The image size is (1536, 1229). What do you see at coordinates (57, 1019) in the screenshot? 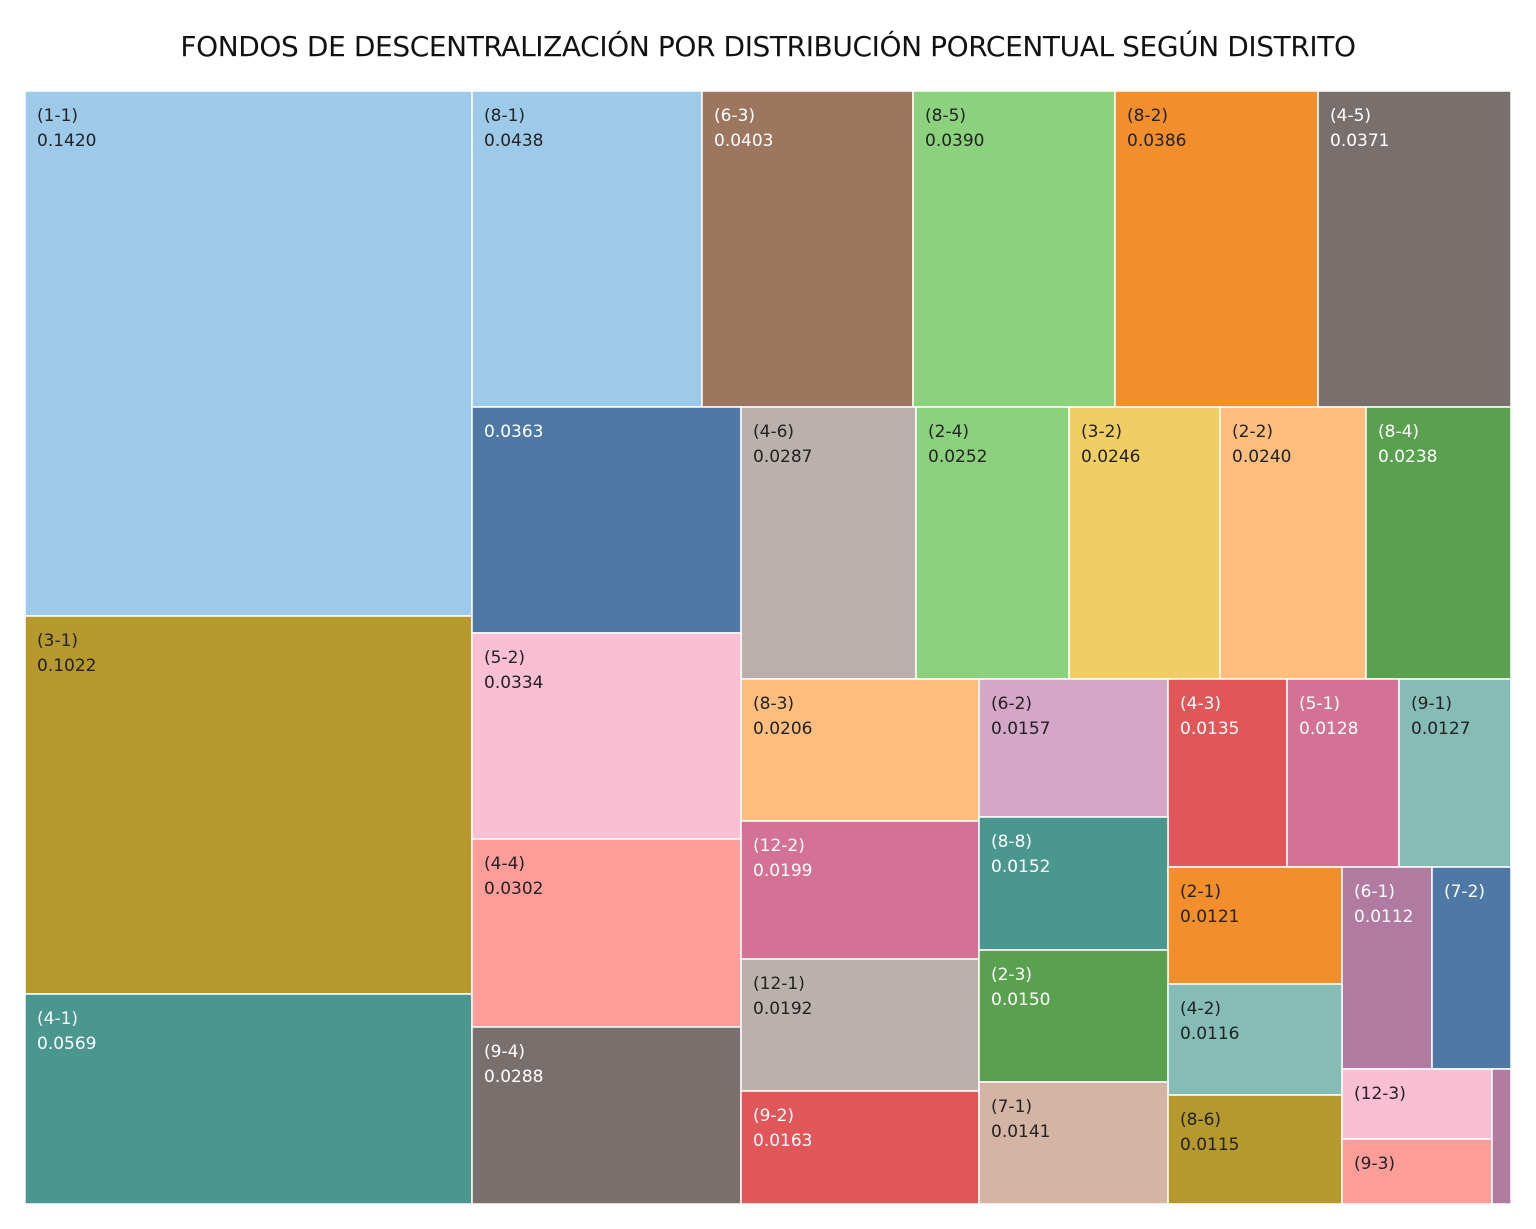
I see `treemap-cell-name: (4-1)` at bounding box center [57, 1019].